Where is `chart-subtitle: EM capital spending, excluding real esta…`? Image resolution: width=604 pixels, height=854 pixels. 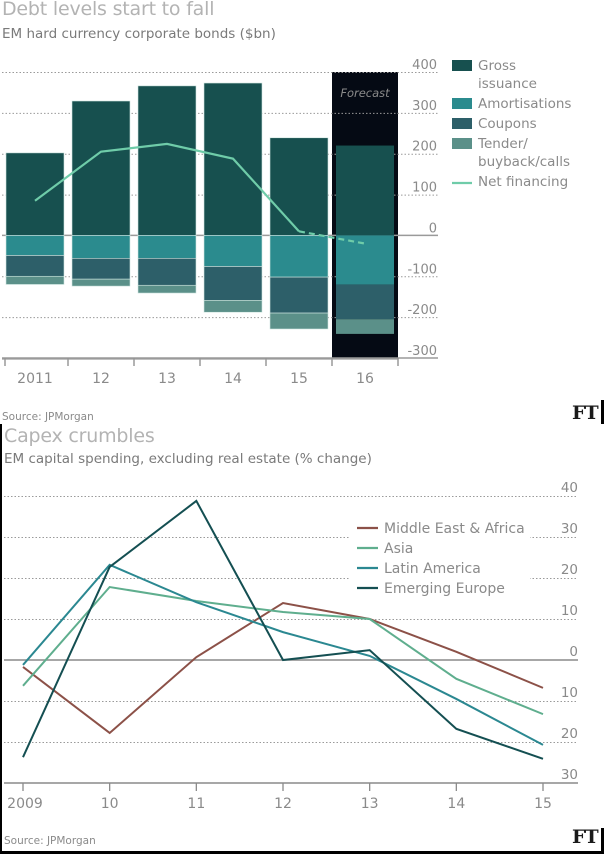 chart-subtitle: EM capital spending, excluding real esta… is located at coordinates (188, 459).